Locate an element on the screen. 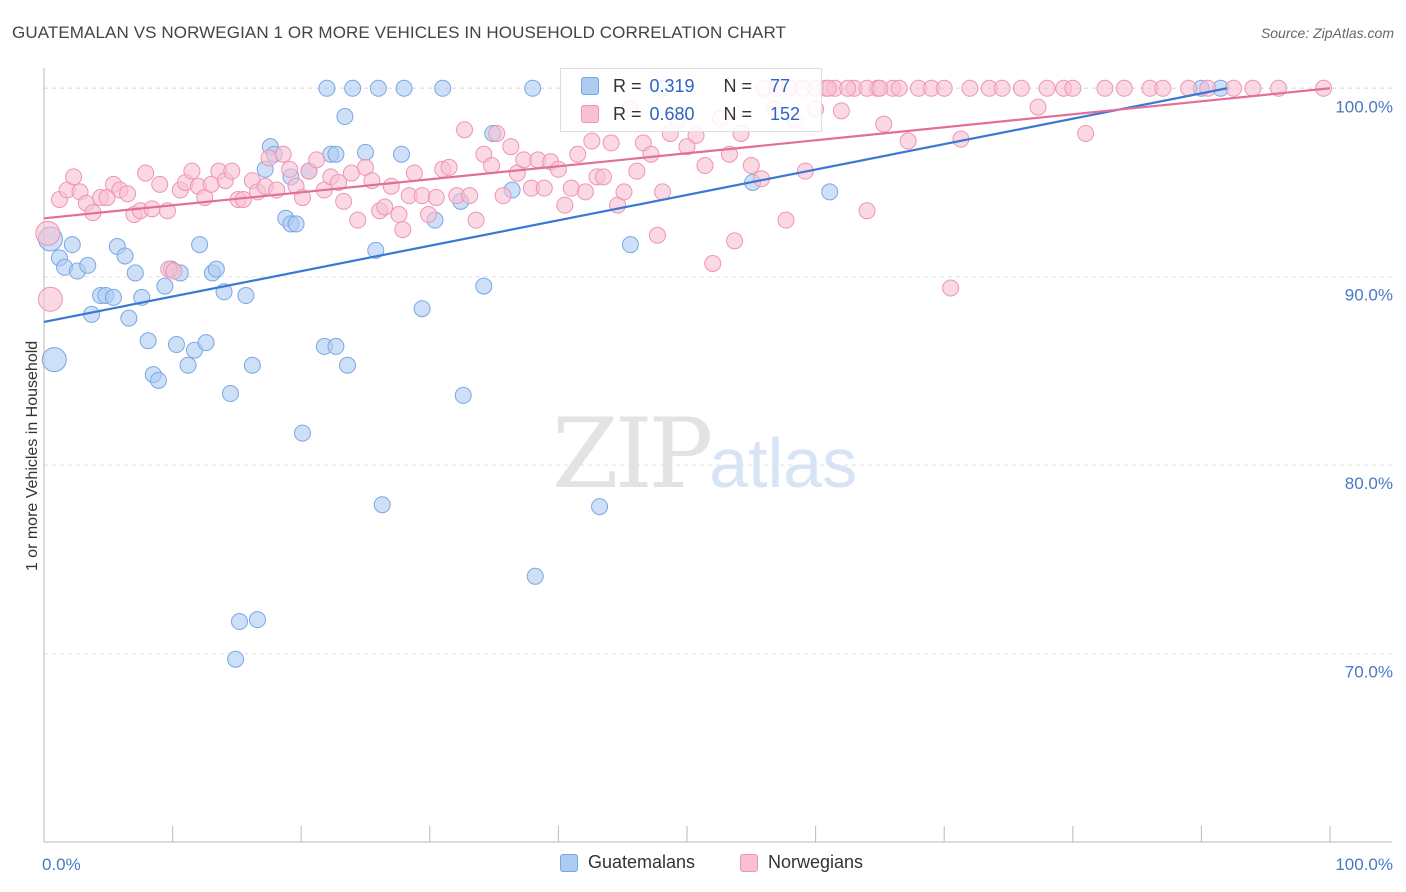  legend-item-guatemalans: Guatemalans is located at coordinates (627, 862).